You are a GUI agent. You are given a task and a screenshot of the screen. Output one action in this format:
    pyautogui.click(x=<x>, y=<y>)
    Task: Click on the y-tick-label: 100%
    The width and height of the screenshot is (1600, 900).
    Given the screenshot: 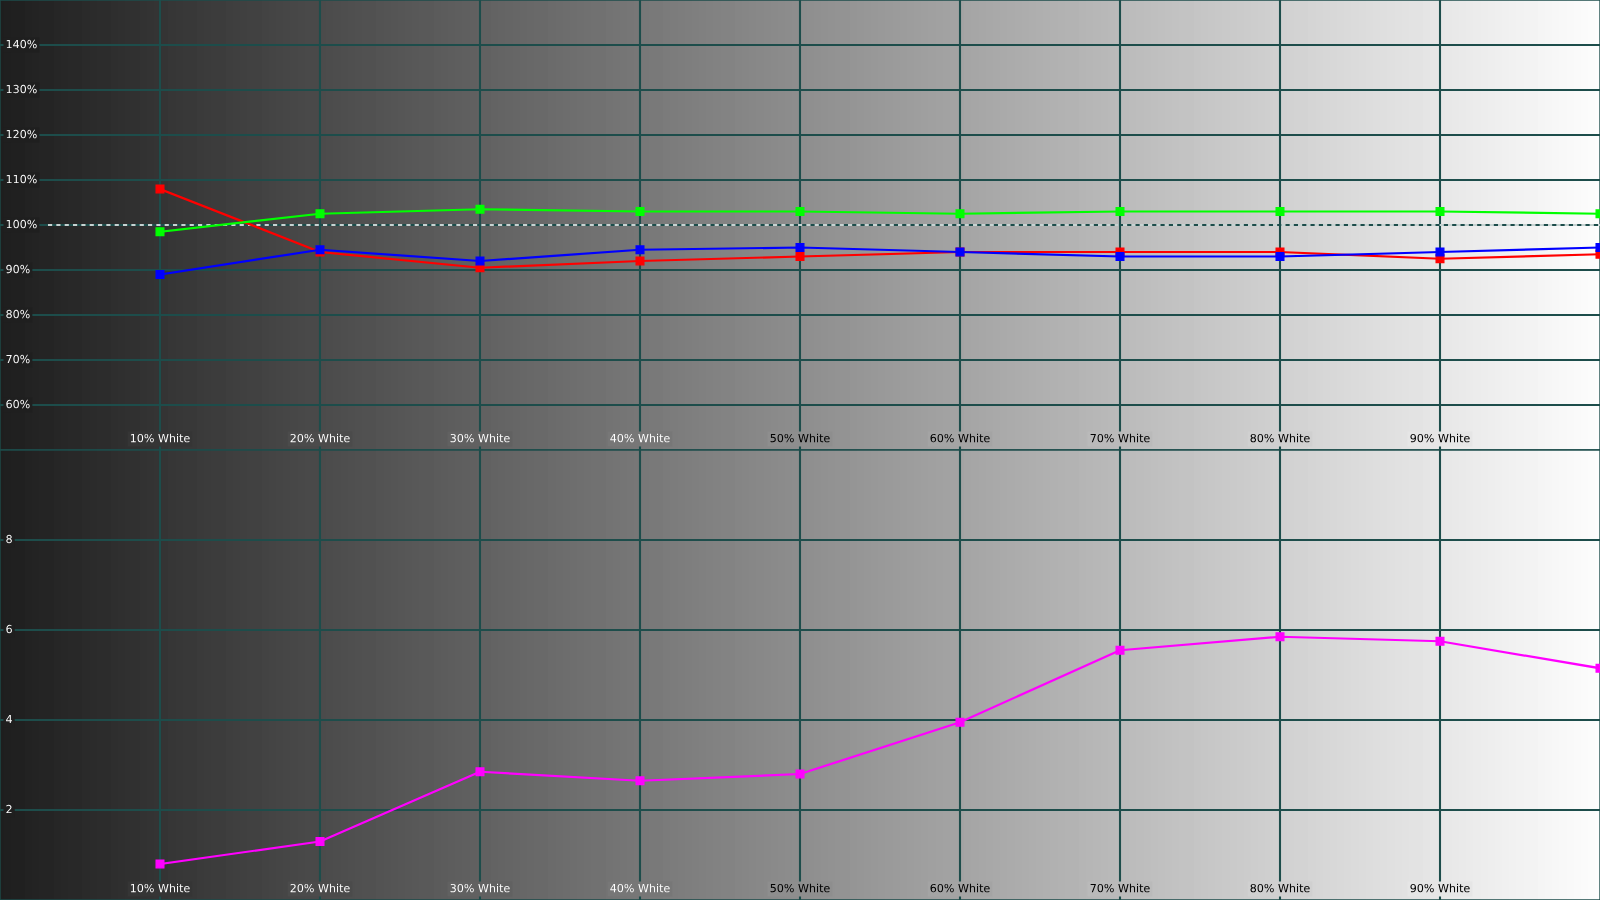 What is the action you would take?
    pyautogui.click(x=21, y=224)
    